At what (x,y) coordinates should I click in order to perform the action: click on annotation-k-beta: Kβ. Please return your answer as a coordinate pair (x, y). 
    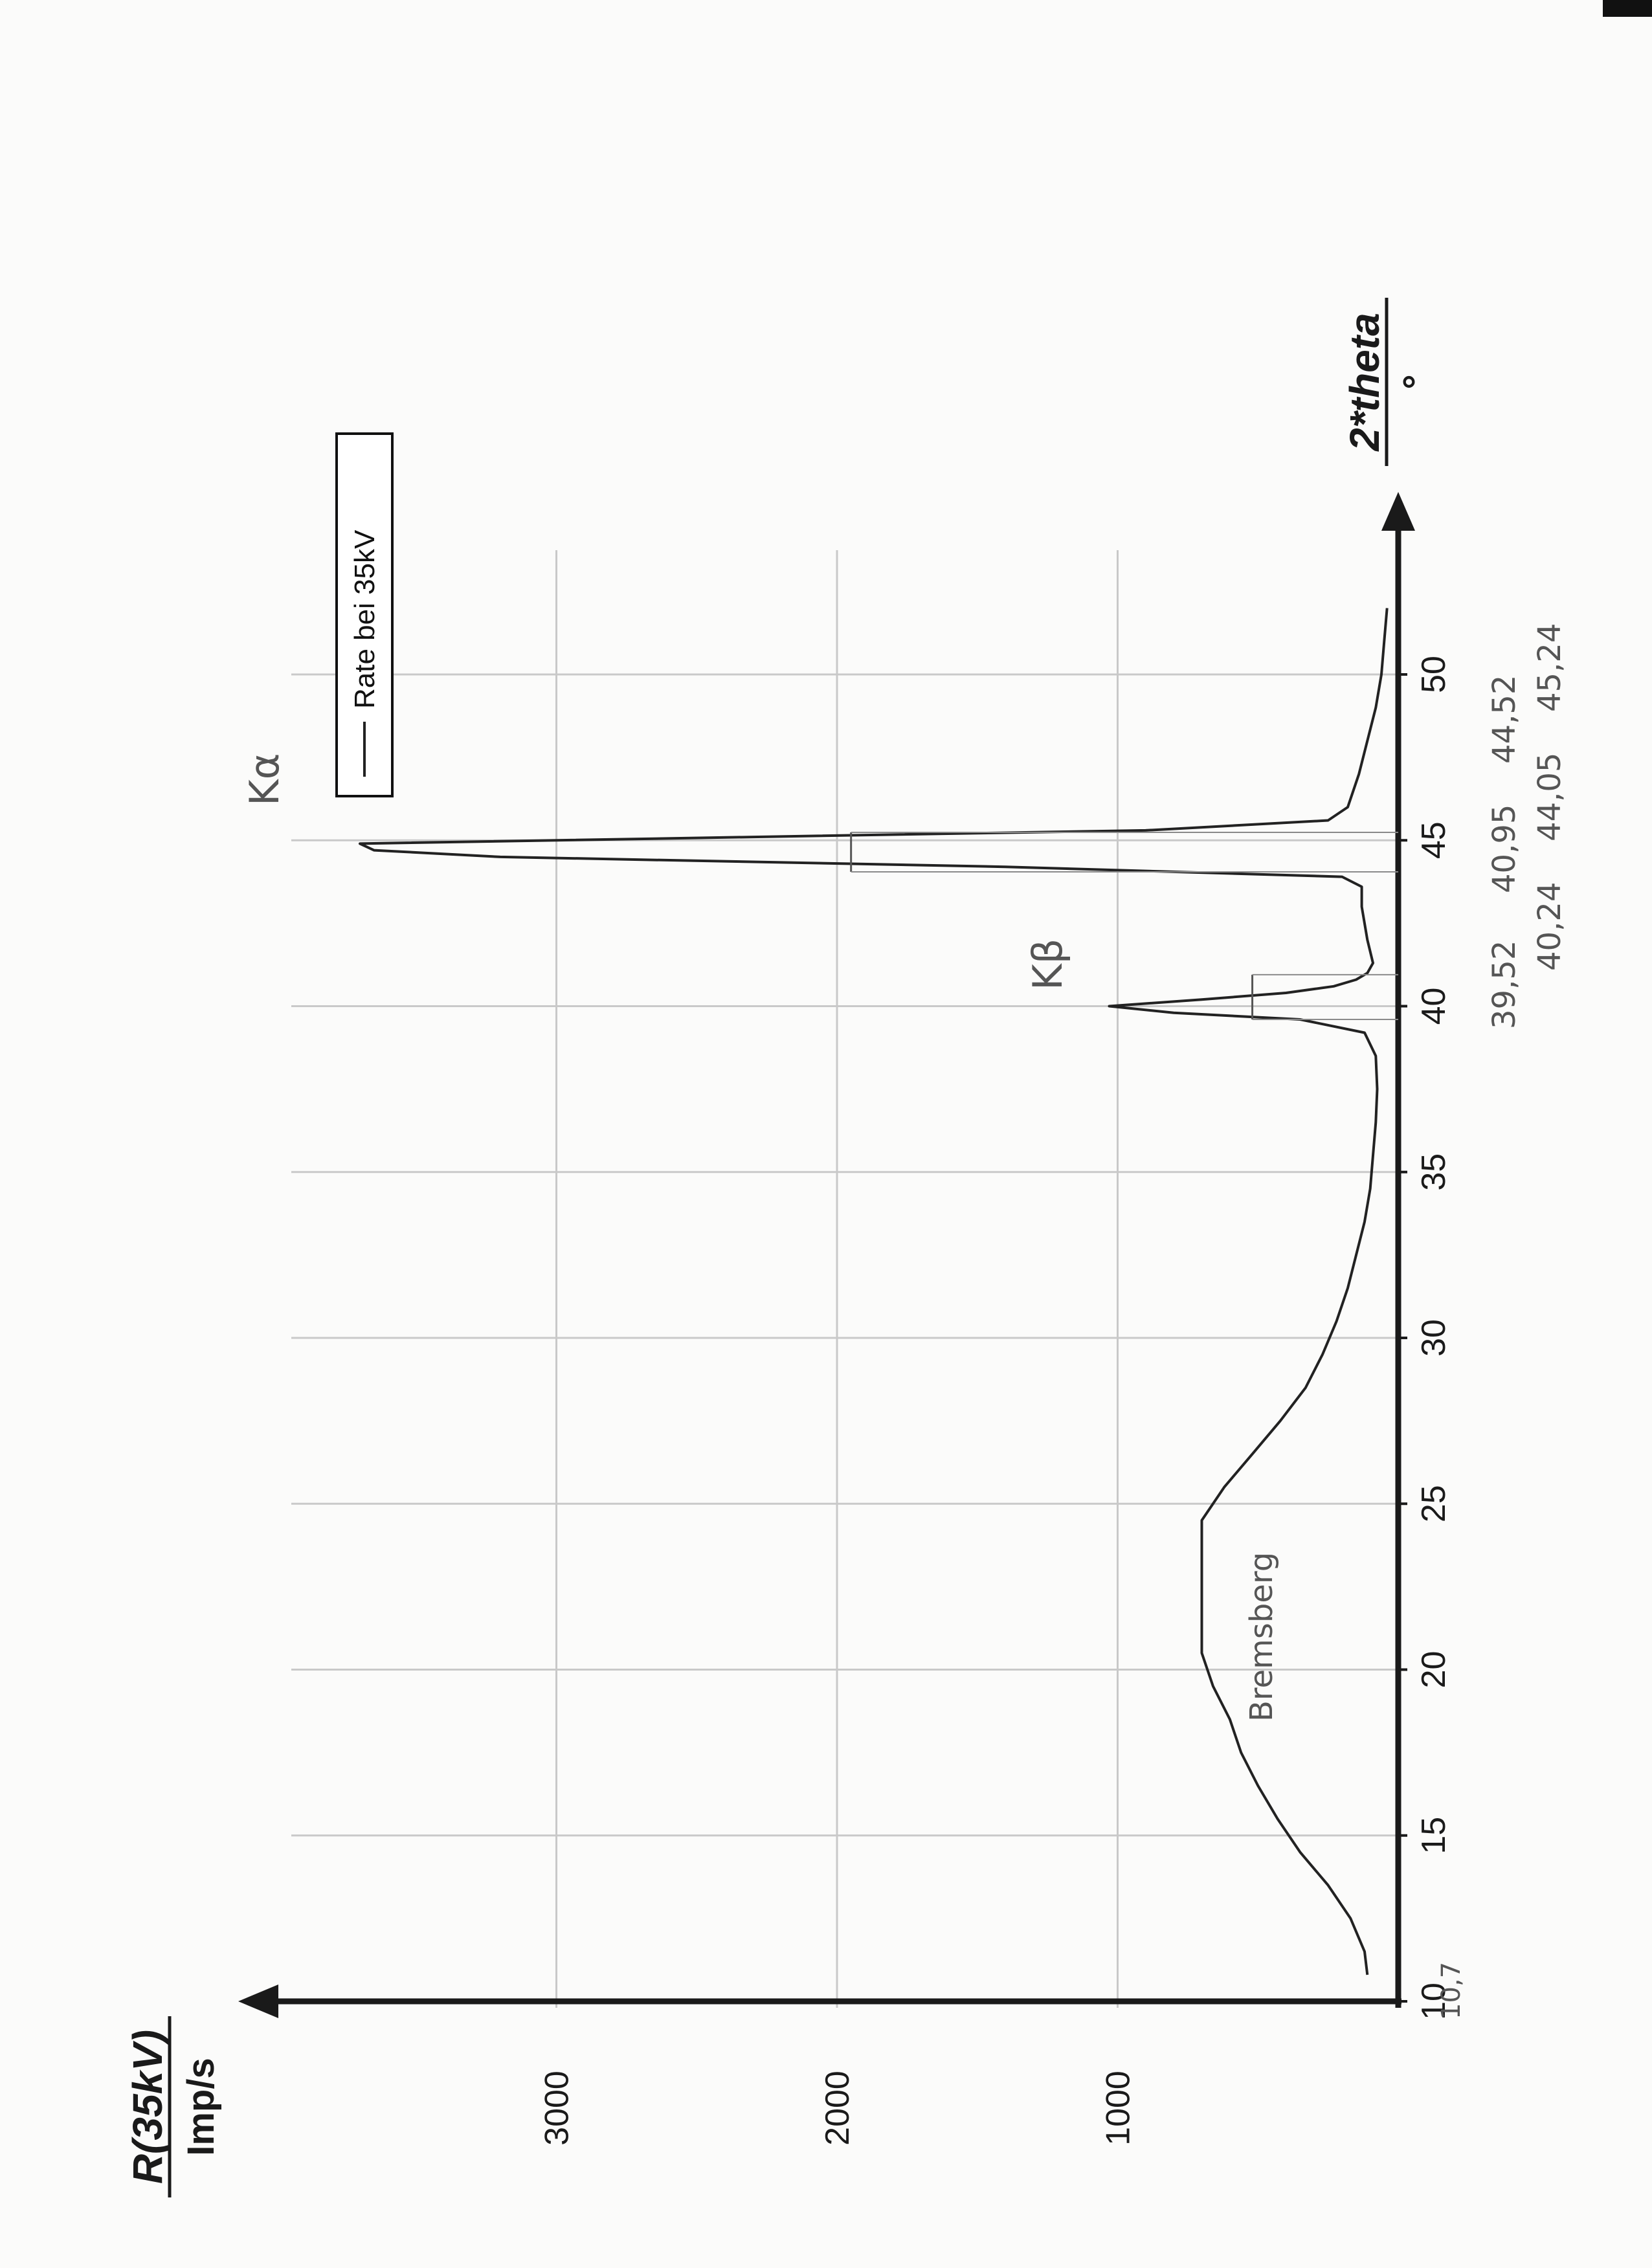
    Looking at the image, I should click on (1047, 964).